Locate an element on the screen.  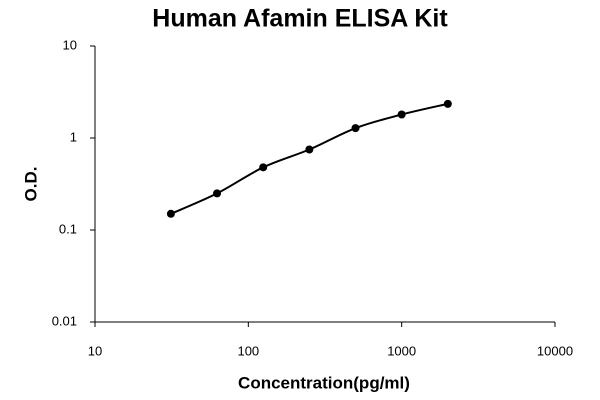
y-axis-title: O.D. is located at coordinates (30, 184).